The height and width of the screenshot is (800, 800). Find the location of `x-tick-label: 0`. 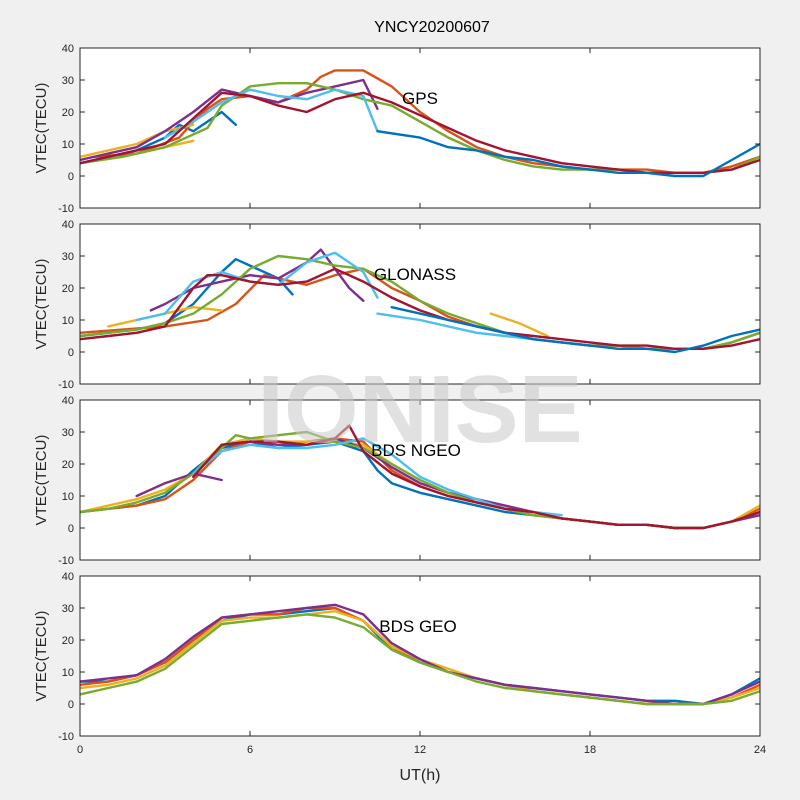

x-tick-label: 0 is located at coordinates (80, 750).